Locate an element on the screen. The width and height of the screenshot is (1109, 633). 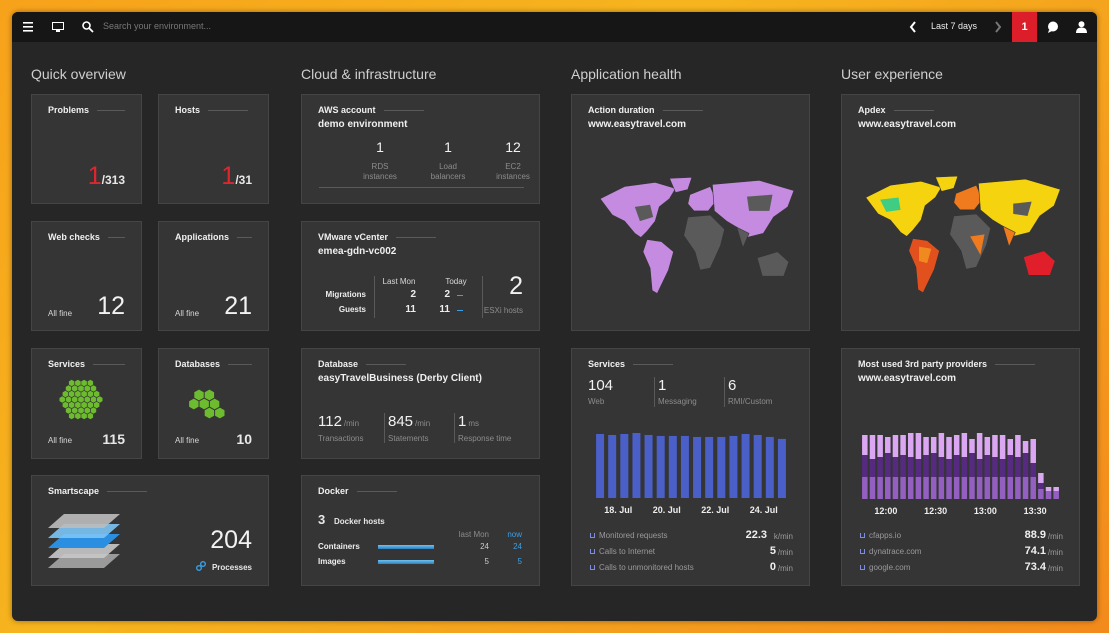
metric: 1 ms is located at coordinates (468, 422).